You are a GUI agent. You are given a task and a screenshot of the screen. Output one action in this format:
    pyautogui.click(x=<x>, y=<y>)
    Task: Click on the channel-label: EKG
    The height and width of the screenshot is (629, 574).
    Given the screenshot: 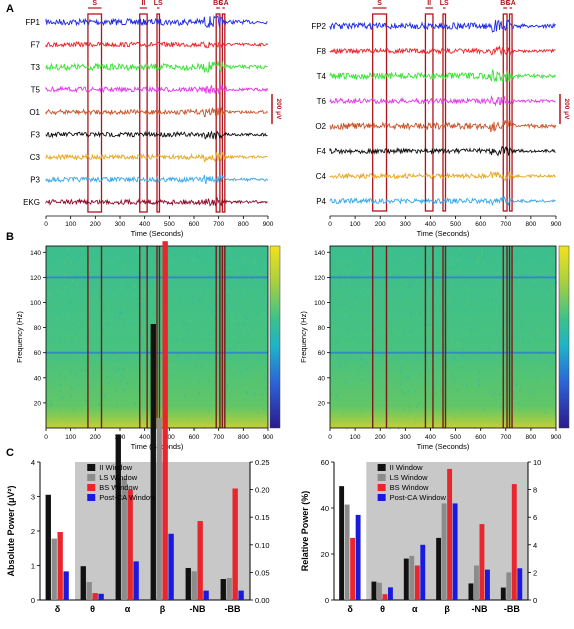 What is the action you would take?
    pyautogui.click(x=31, y=202)
    